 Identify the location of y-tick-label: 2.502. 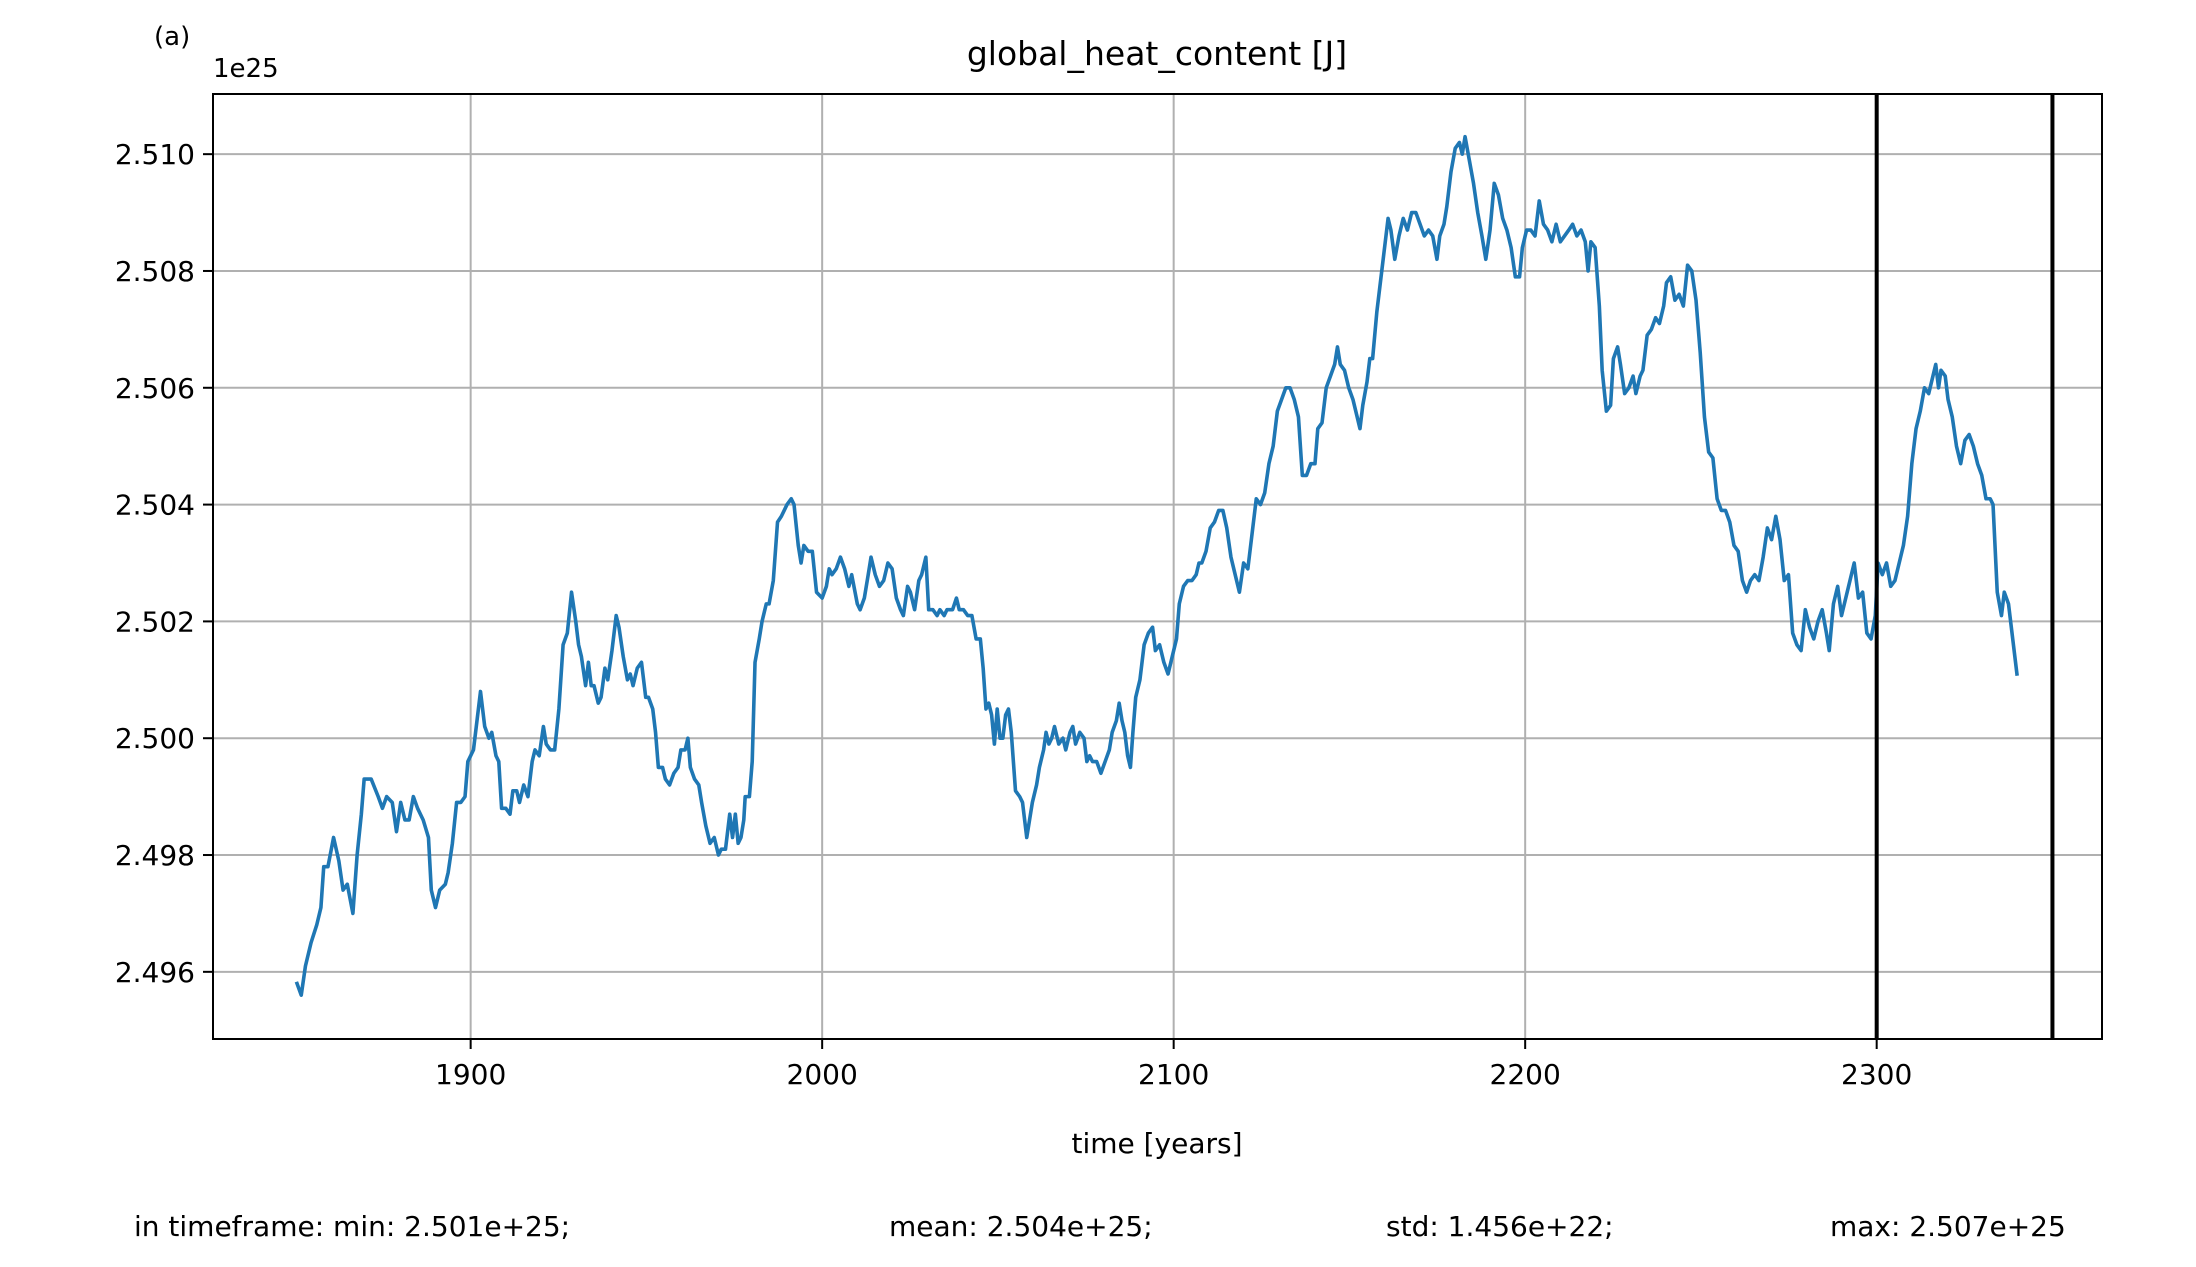
(155, 621).